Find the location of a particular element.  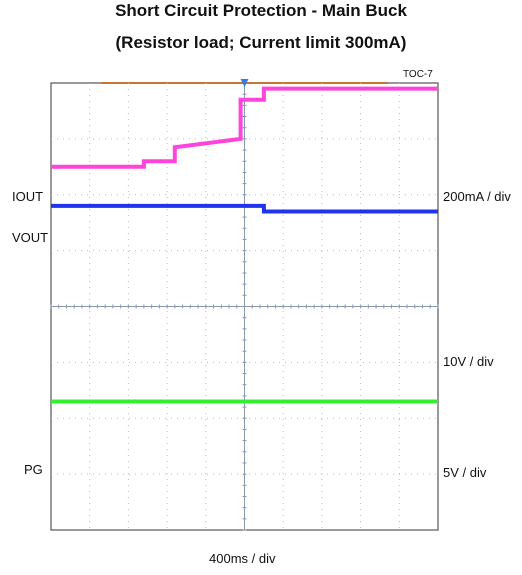

trace-iout is located at coordinates (244, 127).